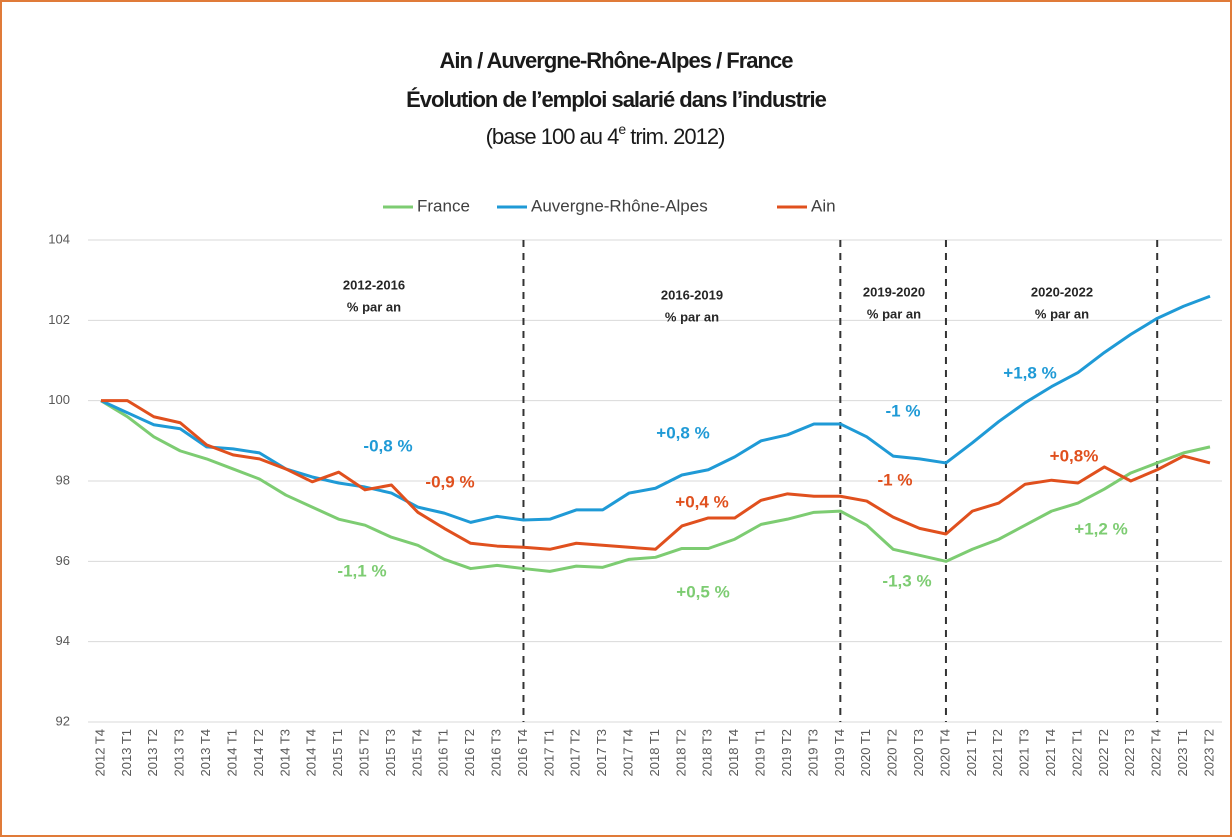  Describe the element at coordinates (387, 445) in the screenshot. I see `annotation: -0,8 %` at that location.